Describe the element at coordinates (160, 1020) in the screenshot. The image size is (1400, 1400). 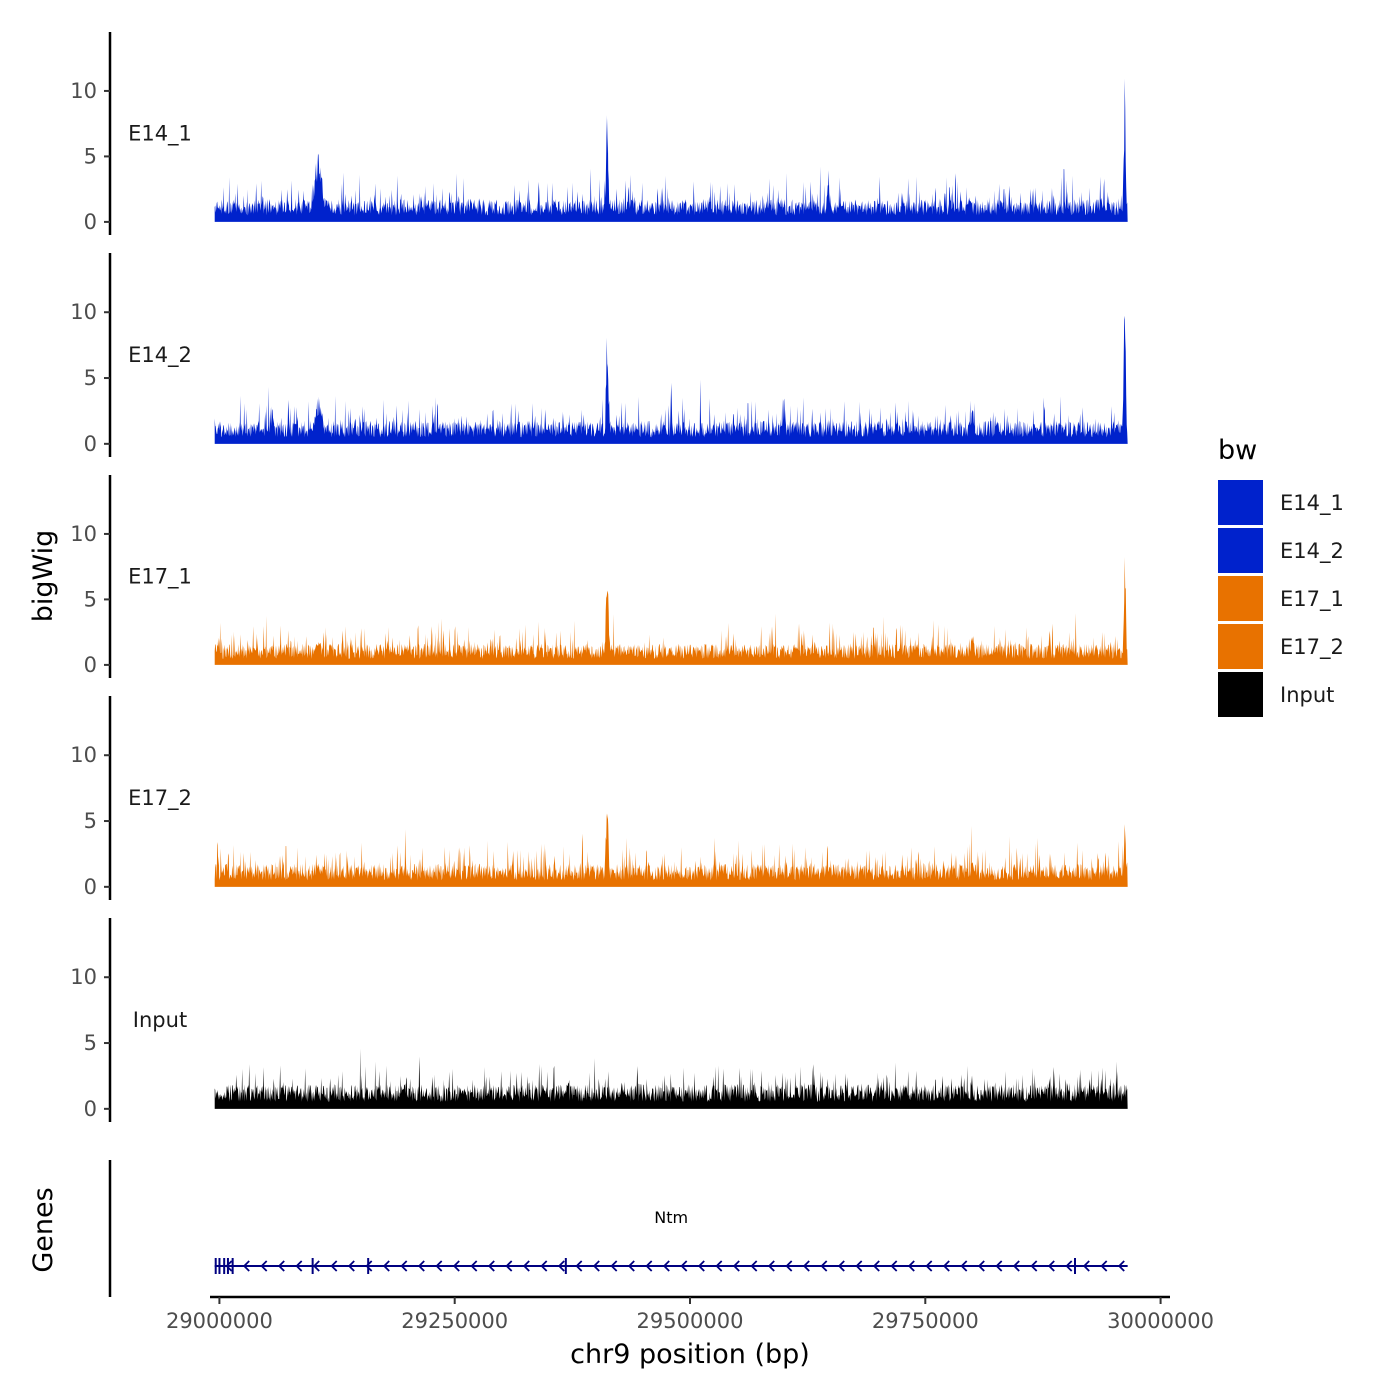
I see `track-label: Input` at that location.